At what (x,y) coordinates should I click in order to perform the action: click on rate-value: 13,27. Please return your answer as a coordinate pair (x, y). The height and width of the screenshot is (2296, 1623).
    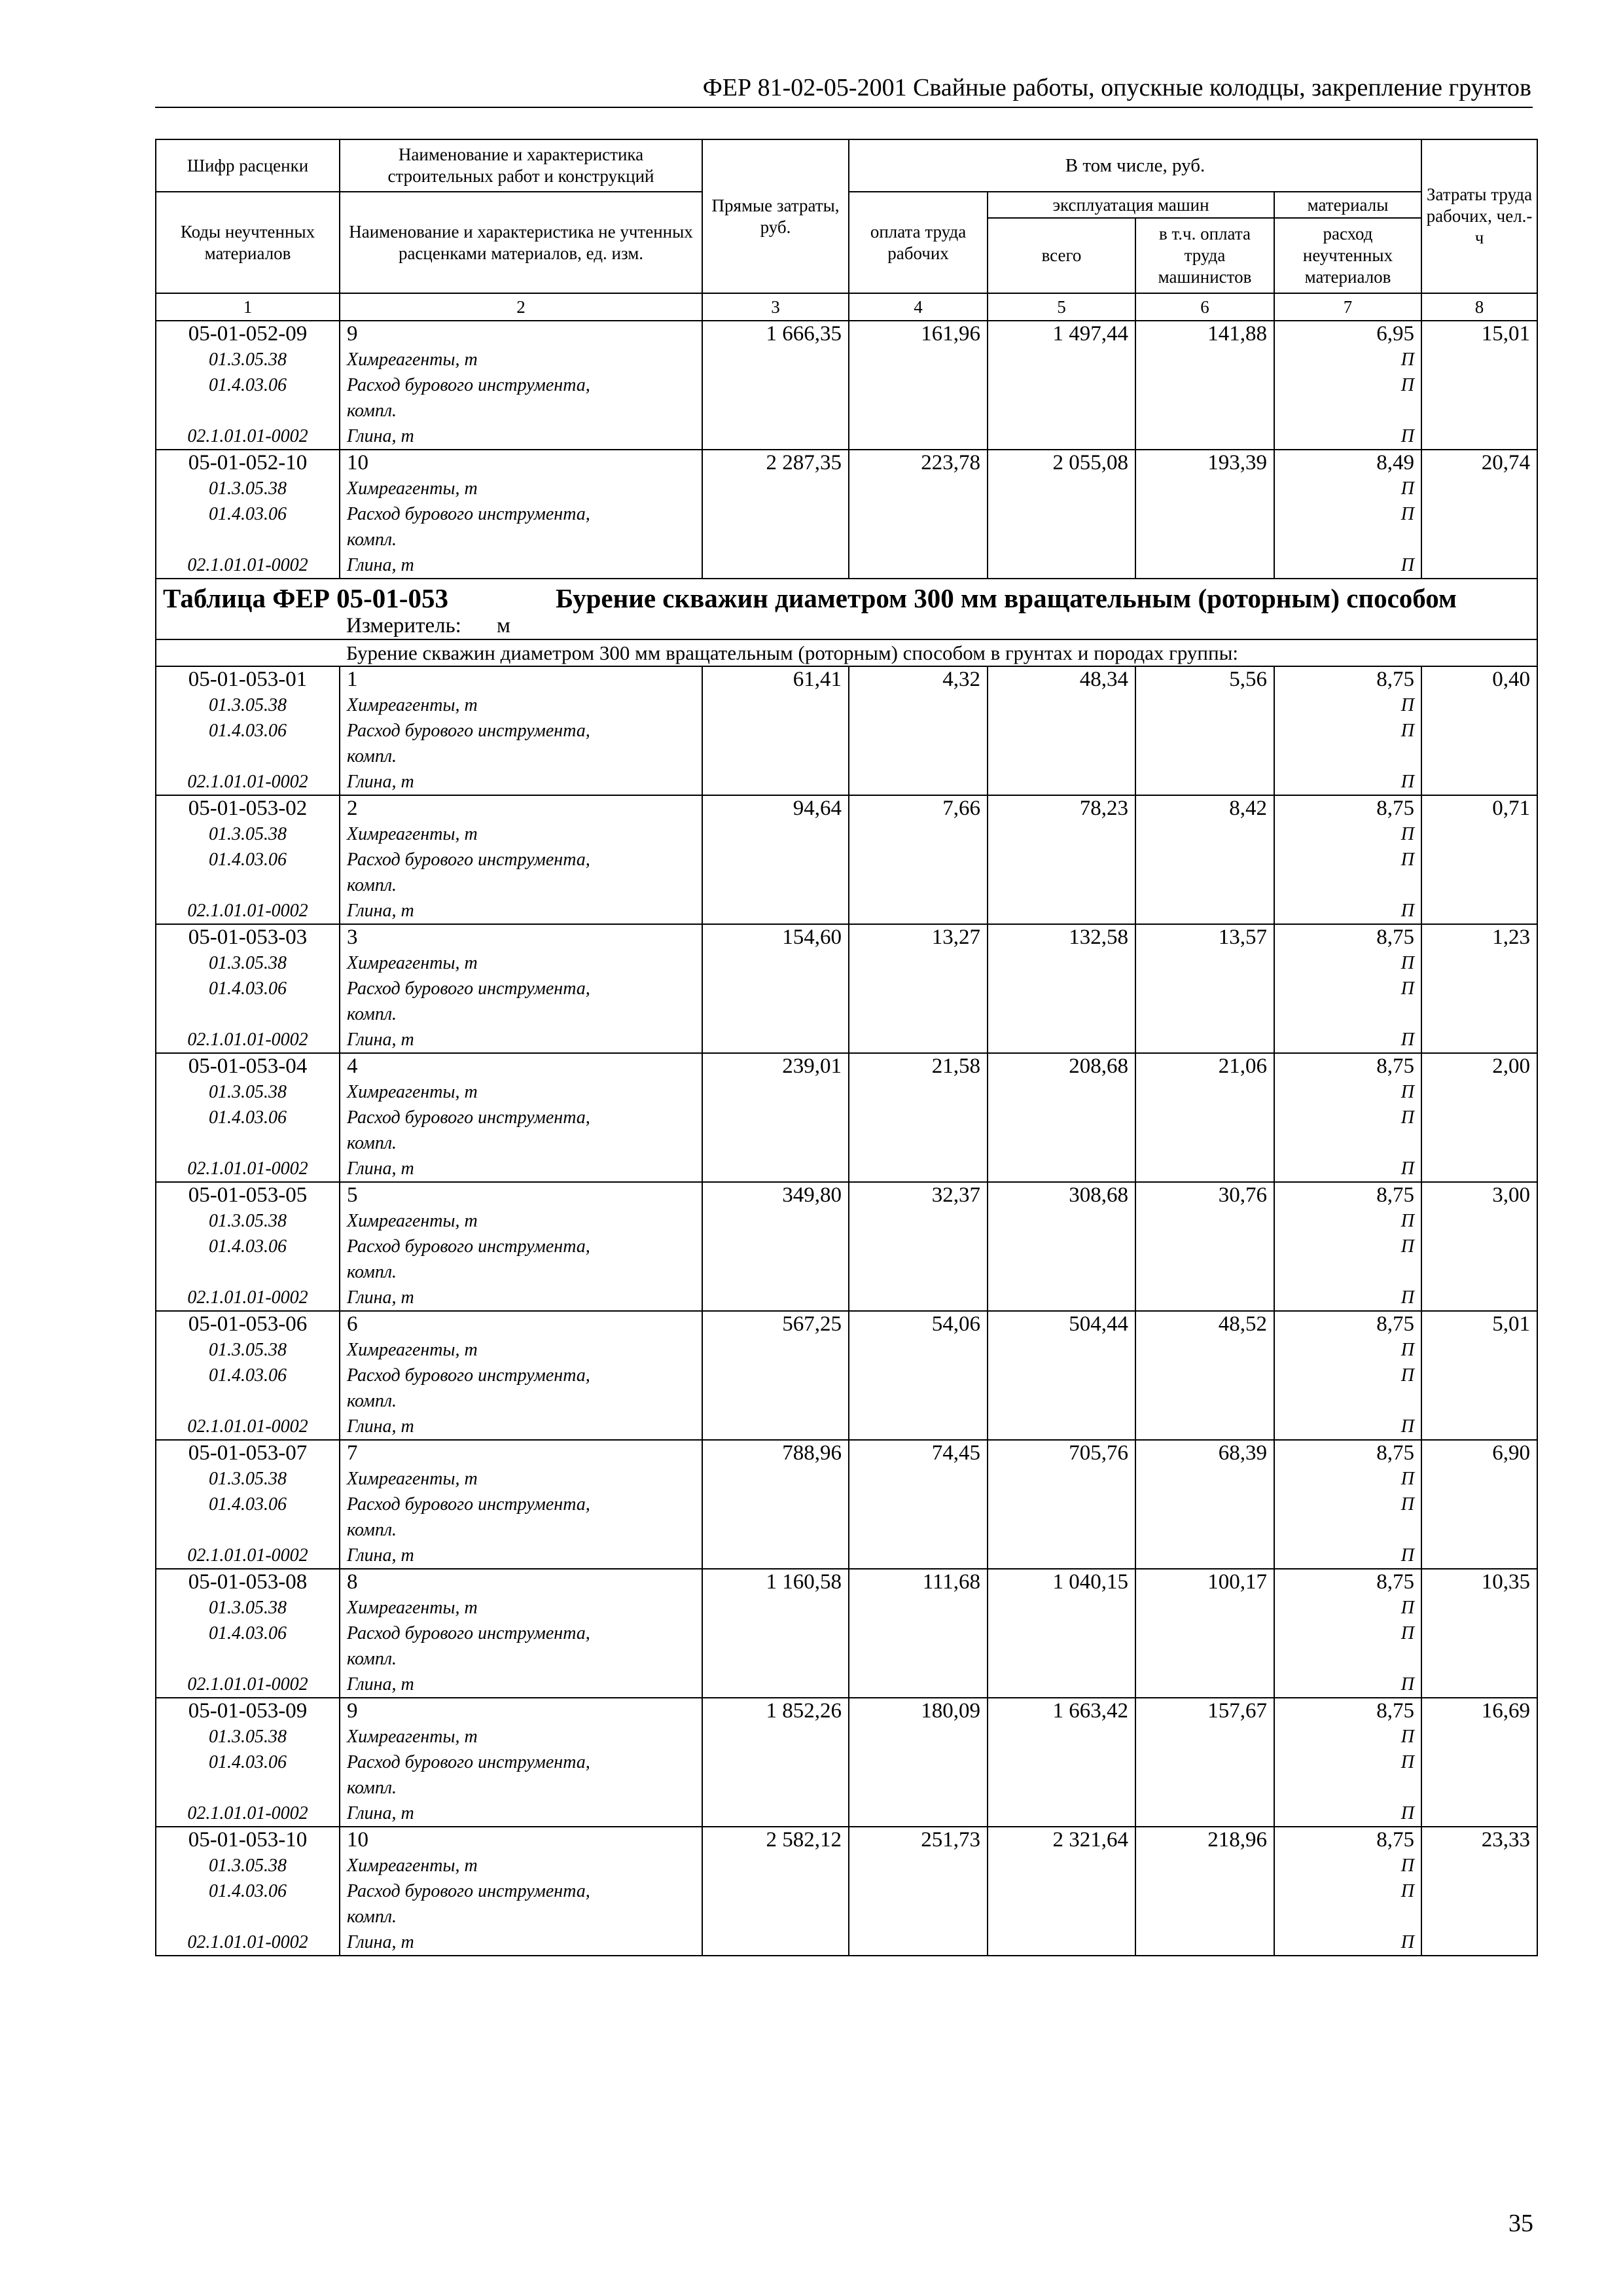
    Looking at the image, I should click on (918, 937).